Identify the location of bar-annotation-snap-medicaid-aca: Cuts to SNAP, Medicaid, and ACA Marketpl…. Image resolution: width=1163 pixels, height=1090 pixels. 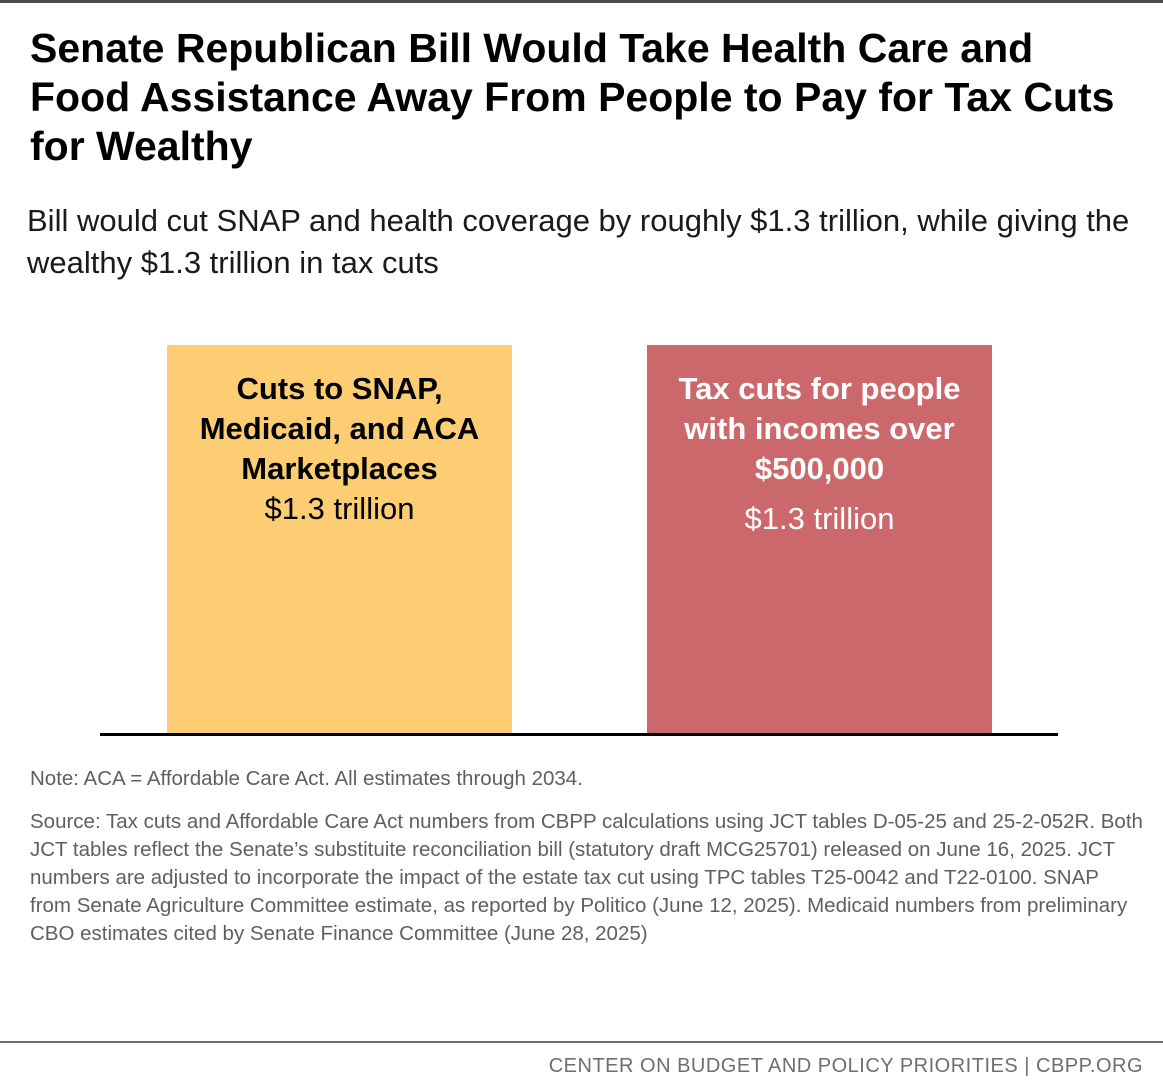
(339, 449).